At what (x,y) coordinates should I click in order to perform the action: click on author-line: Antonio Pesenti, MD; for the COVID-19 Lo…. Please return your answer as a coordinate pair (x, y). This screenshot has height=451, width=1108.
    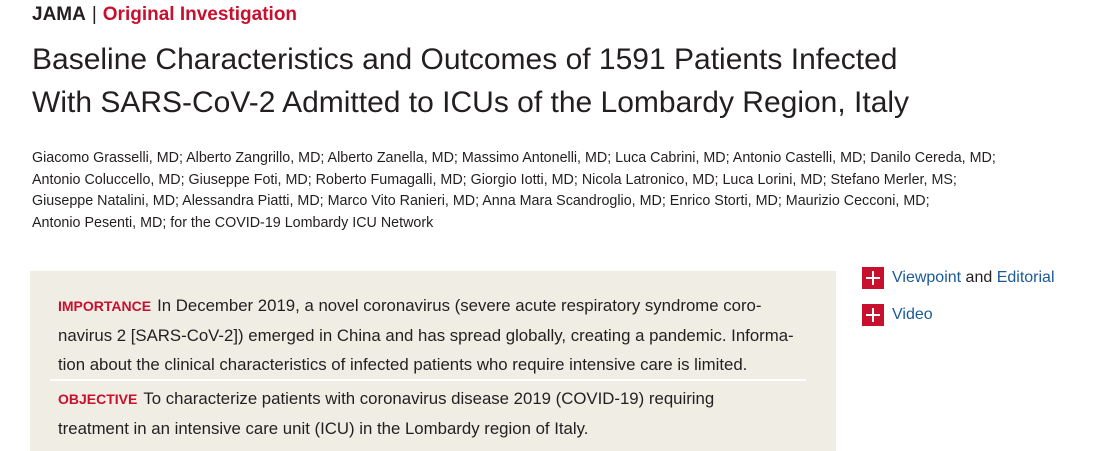
    Looking at the image, I should click on (233, 222).